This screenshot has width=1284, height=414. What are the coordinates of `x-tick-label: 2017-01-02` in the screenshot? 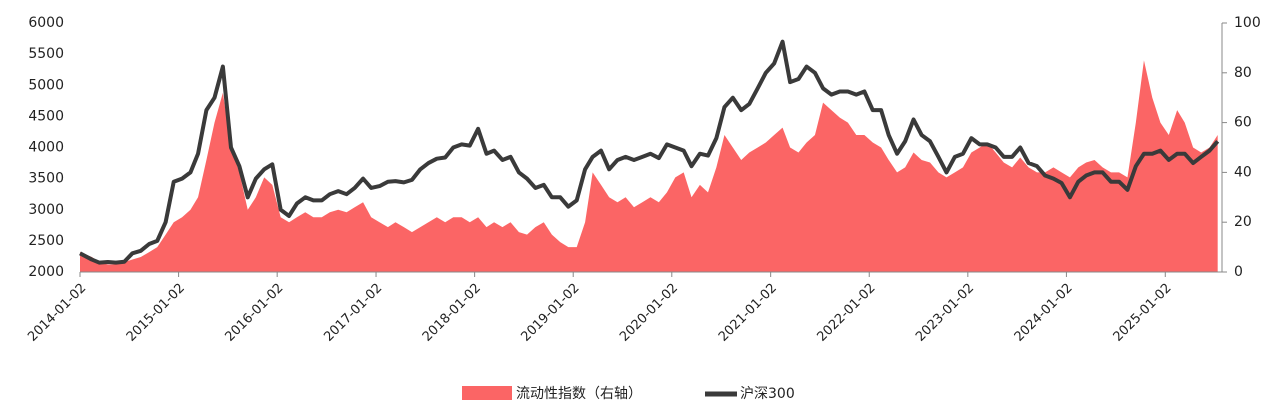 It's located at (353, 313).